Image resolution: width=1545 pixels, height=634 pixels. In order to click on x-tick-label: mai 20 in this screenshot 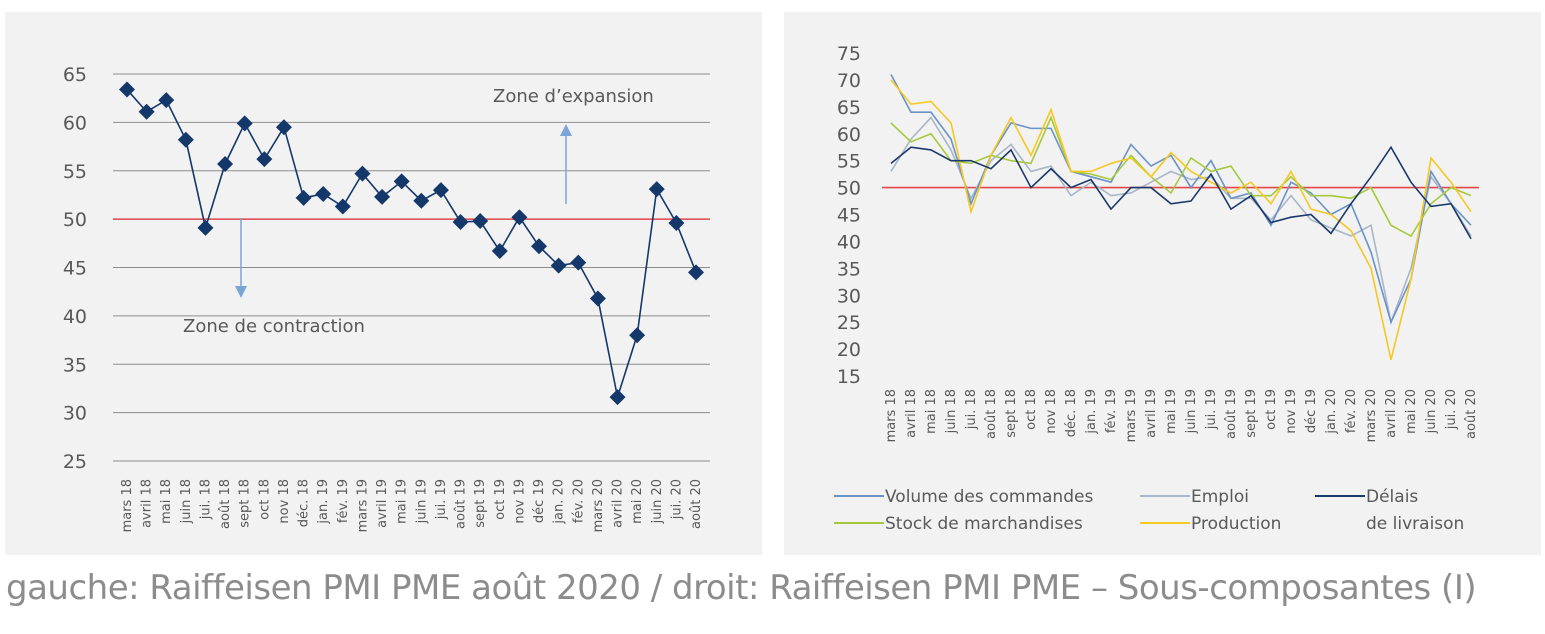, I will do `click(637, 501)`.